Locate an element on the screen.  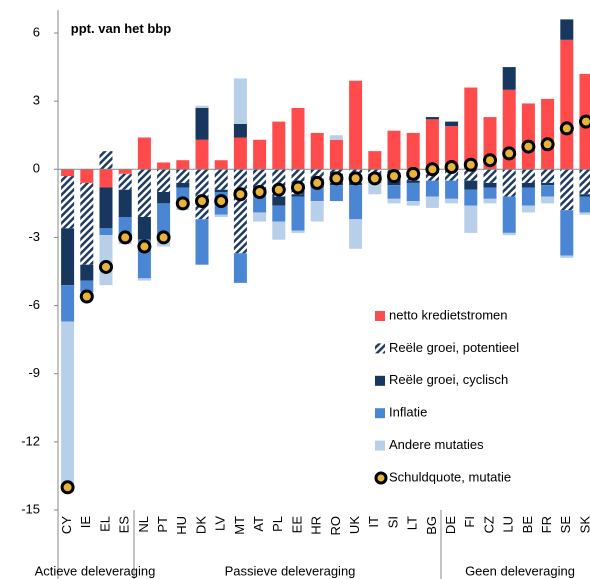
y-tick-label: -3 is located at coordinates (34, 236).